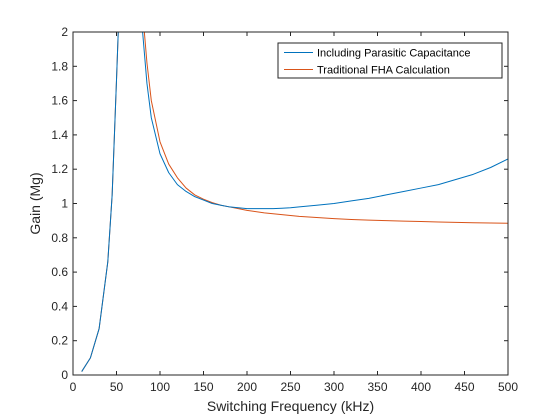 Image resolution: width=560 pixels, height=420 pixels. I want to click on y-tick-label: 0.2, so click(59, 341).